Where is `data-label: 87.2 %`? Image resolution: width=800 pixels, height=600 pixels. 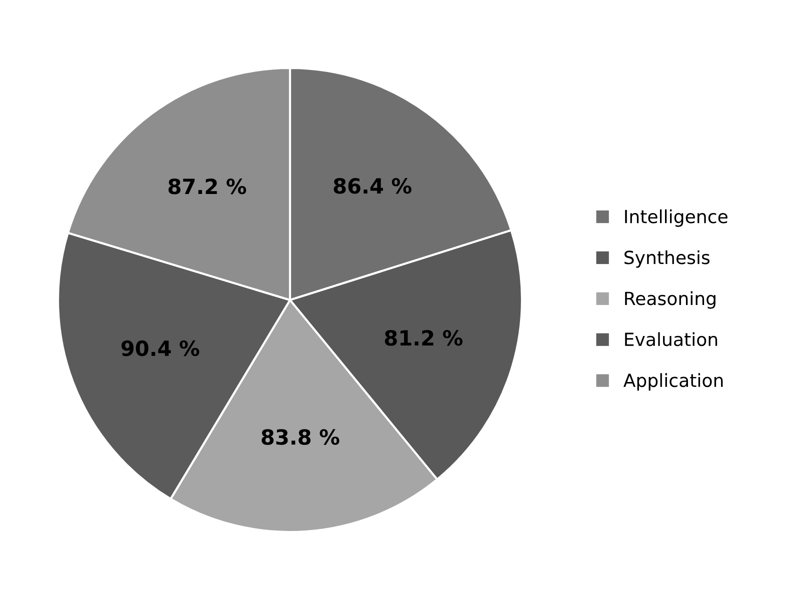 data-label: 87.2 % is located at coordinates (207, 186).